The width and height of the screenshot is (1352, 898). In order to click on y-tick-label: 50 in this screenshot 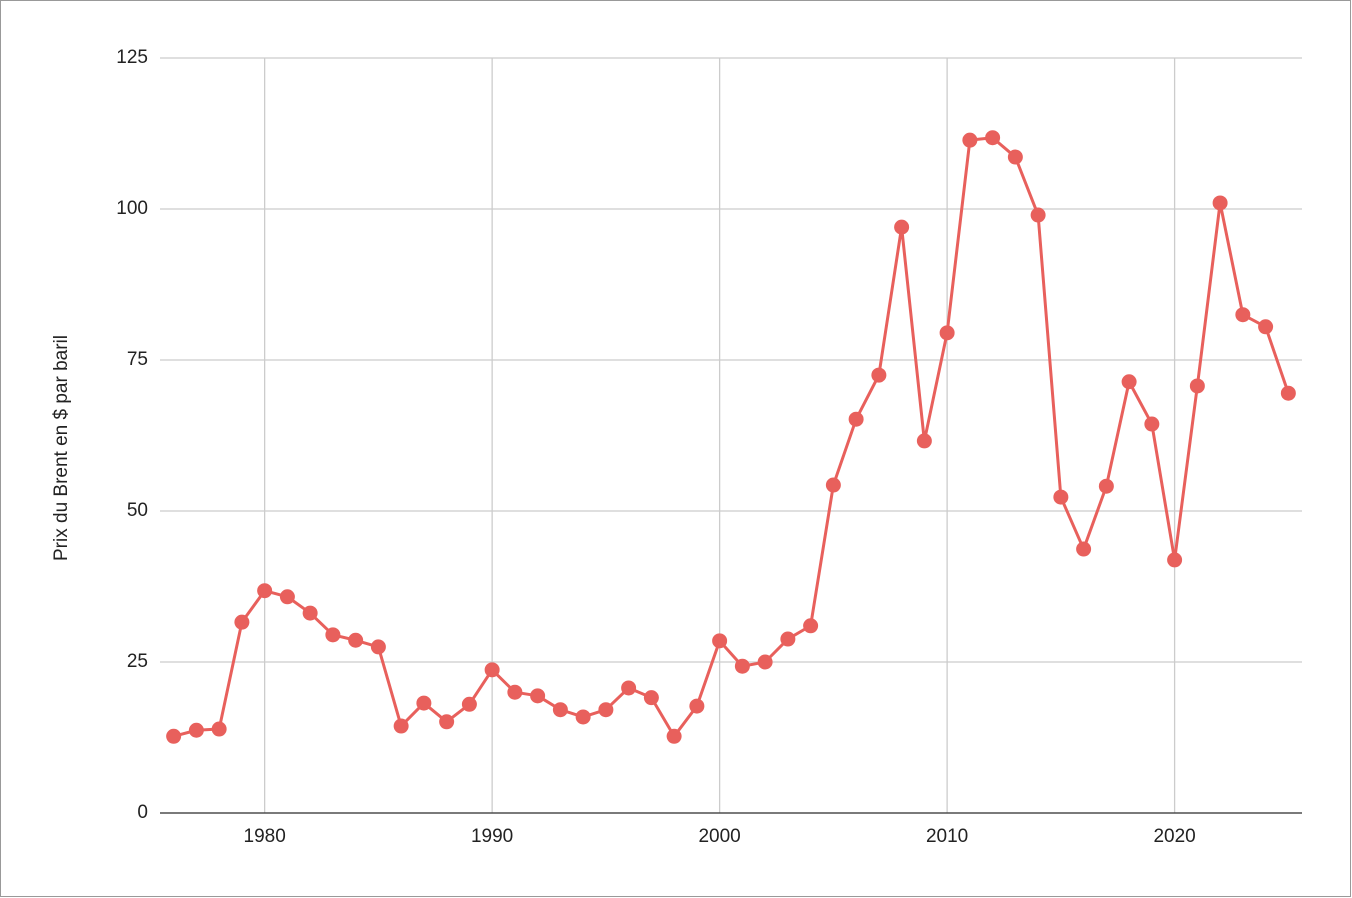, I will do `click(137, 510)`.